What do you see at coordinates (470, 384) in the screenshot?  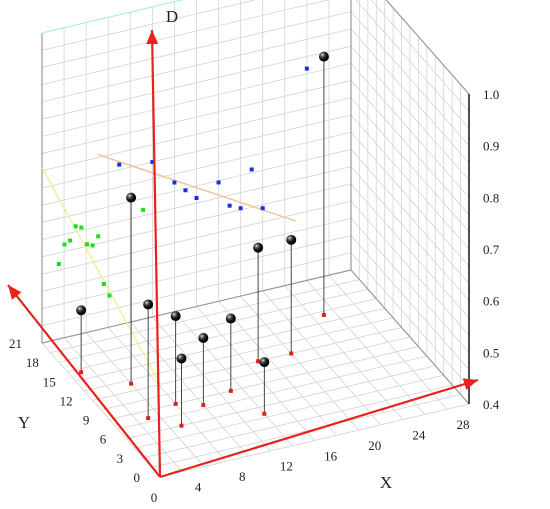 I see `x-axis-arrowhead` at bounding box center [470, 384].